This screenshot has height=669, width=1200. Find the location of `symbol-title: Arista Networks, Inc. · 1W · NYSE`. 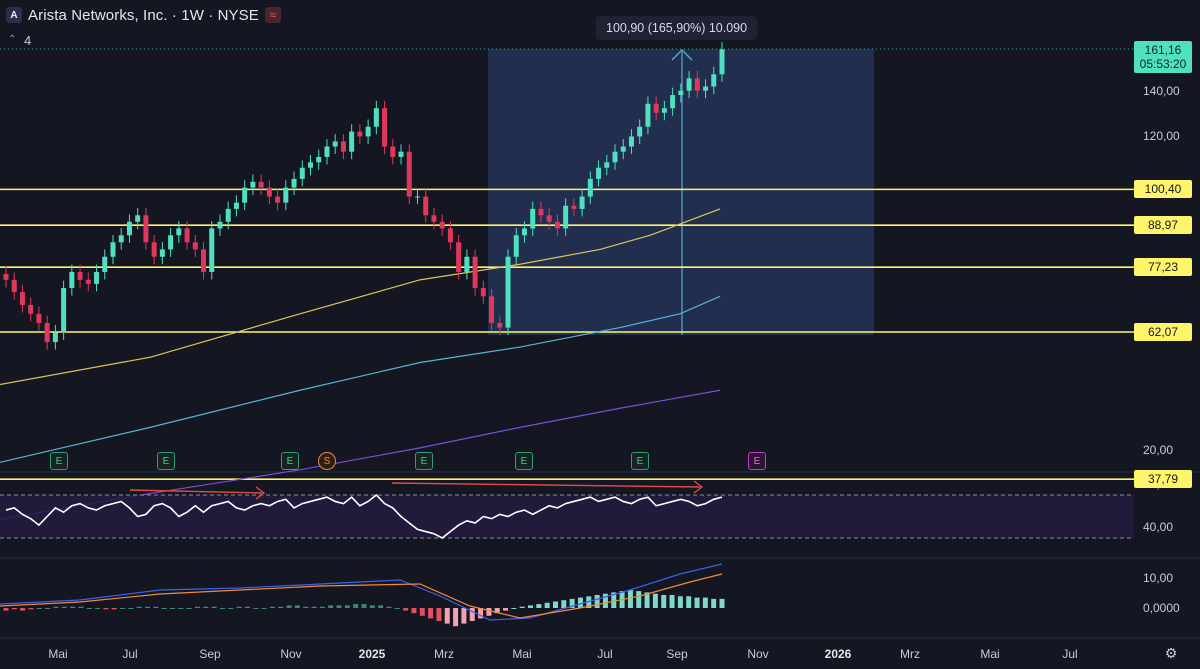

symbol-title: Arista Networks, Inc. · 1W · NYSE is located at coordinates (143, 15).